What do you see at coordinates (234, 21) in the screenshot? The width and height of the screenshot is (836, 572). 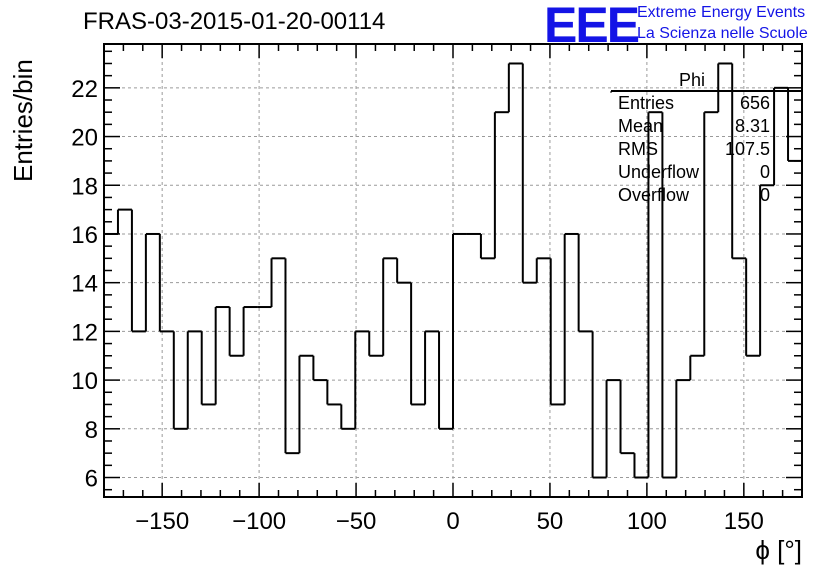 I see `chart-title: FRAS-03-2015-01-20-00114` at bounding box center [234, 21].